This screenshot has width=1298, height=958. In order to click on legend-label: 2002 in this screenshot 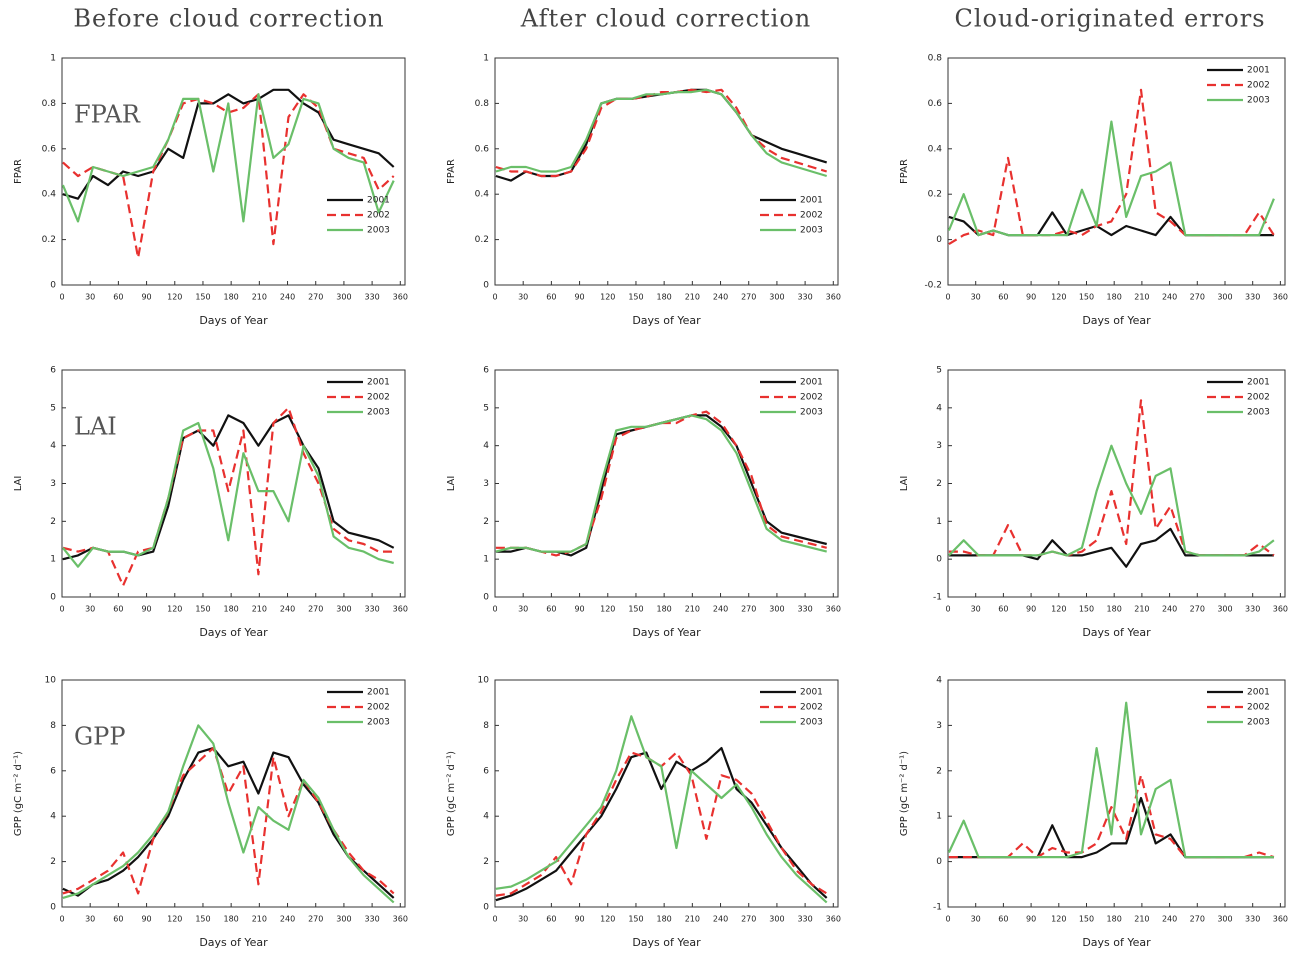, I will do `click(378, 398)`.